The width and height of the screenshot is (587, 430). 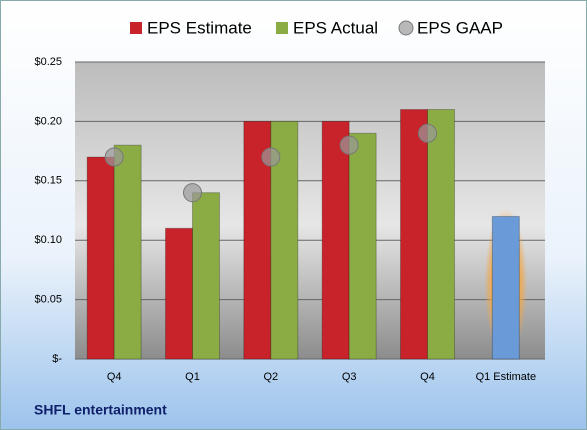 I want to click on x-tick-label: Q2, so click(x=270, y=377).